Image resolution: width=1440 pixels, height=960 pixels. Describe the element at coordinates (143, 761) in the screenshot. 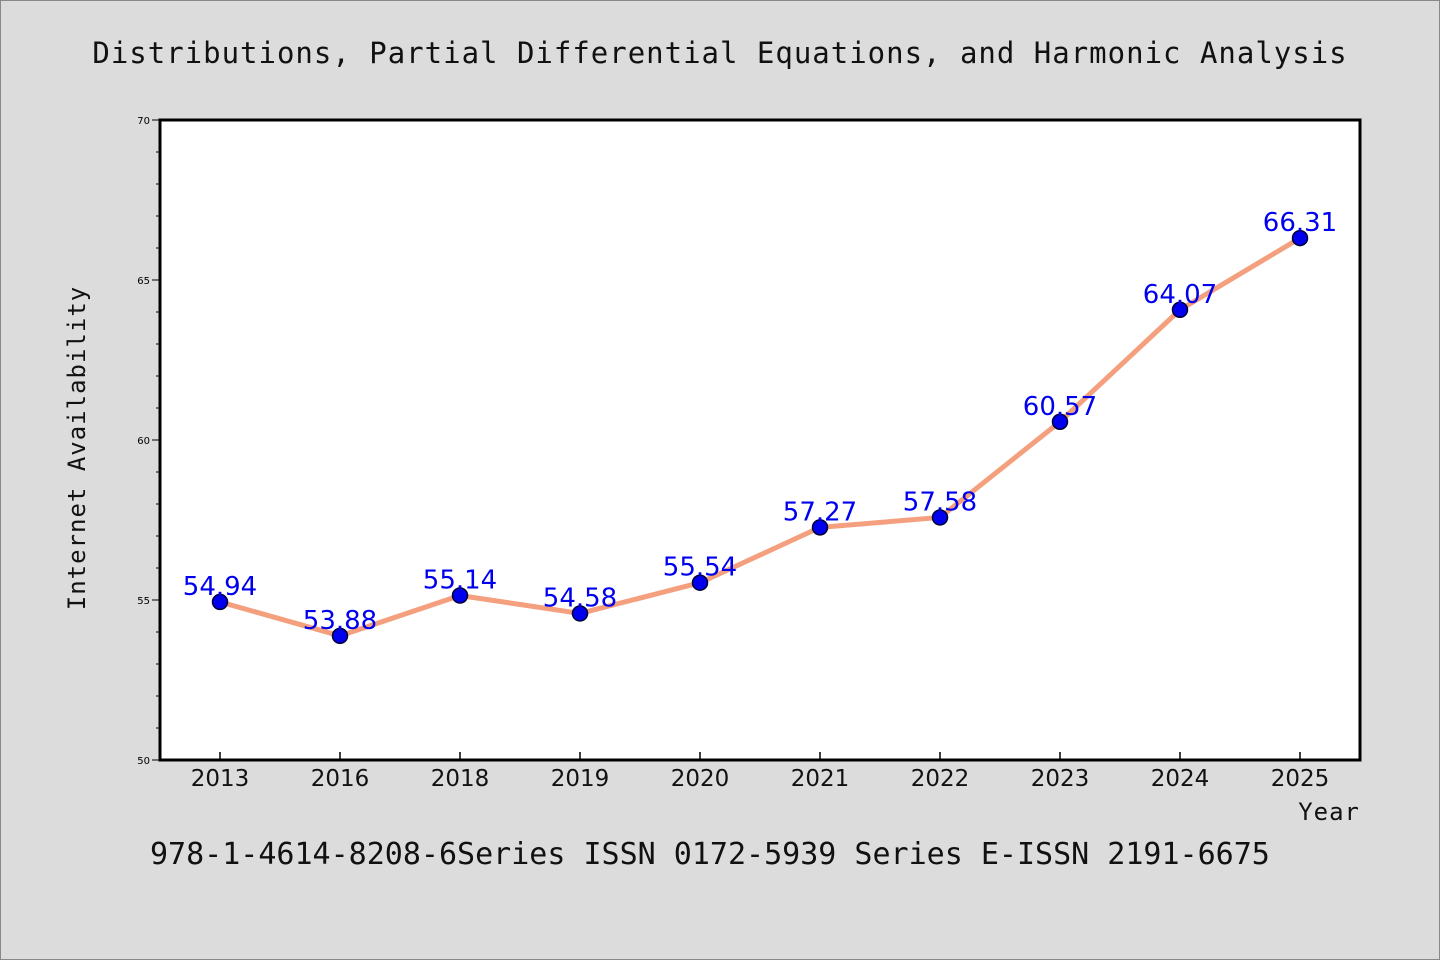

I see `y-tick-label: 50` at that location.